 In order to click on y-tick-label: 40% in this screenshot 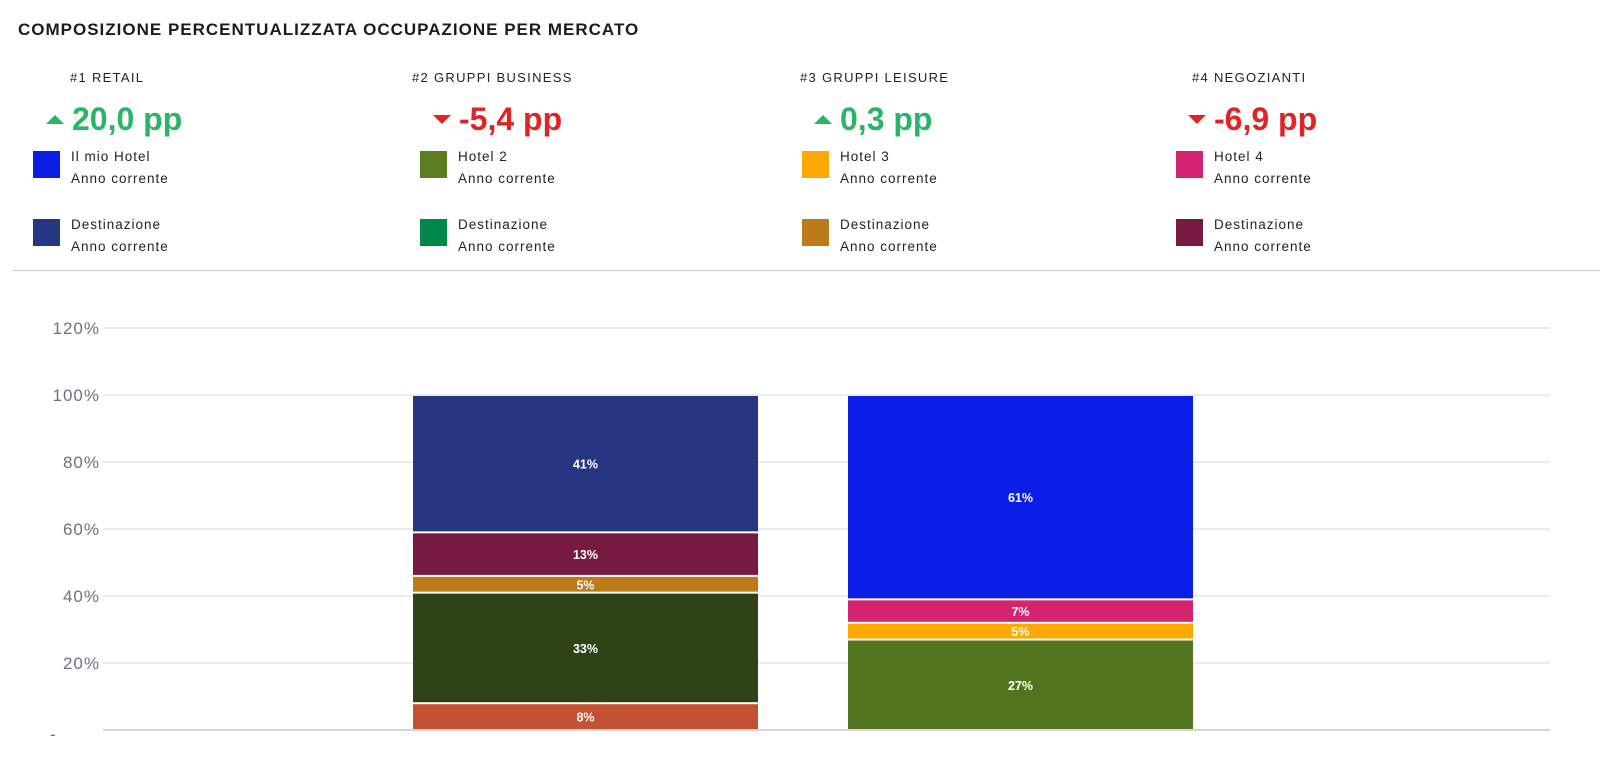, I will do `click(81, 596)`.